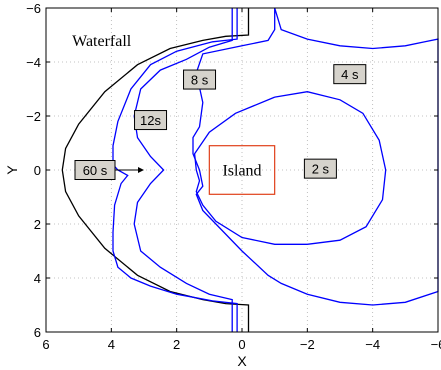 The image size is (441, 370). What do you see at coordinates (33, 8) in the screenshot?
I see `y-tick-label: −6` at bounding box center [33, 8].